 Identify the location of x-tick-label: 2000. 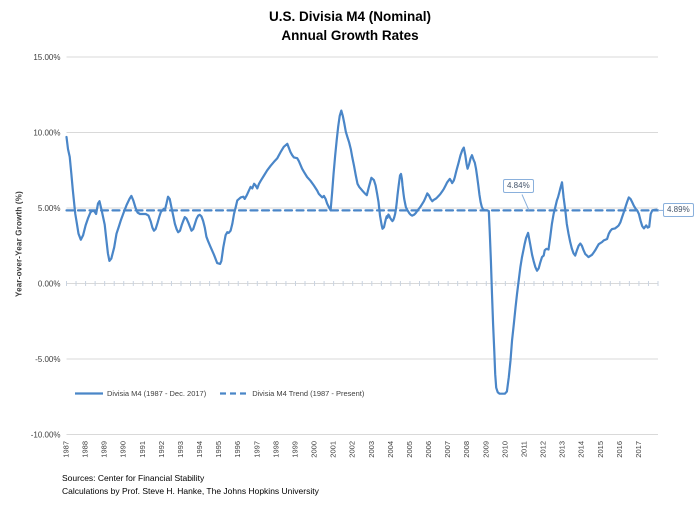
(314, 449).